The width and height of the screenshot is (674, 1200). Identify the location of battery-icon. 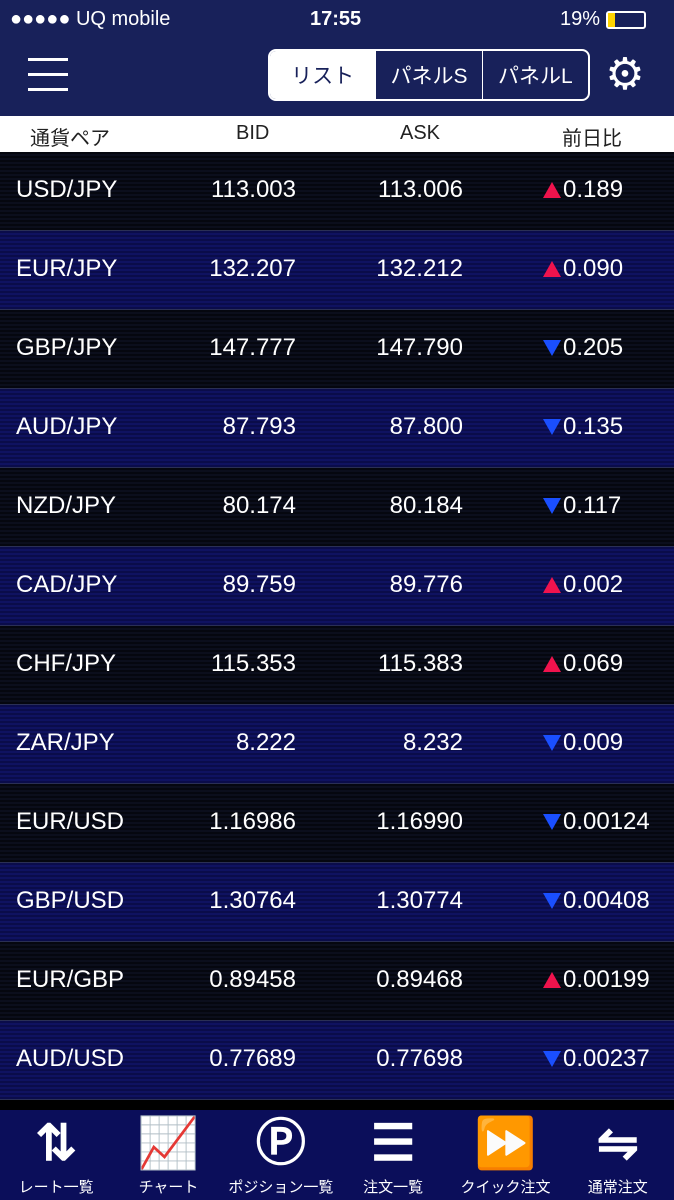
(626, 20).